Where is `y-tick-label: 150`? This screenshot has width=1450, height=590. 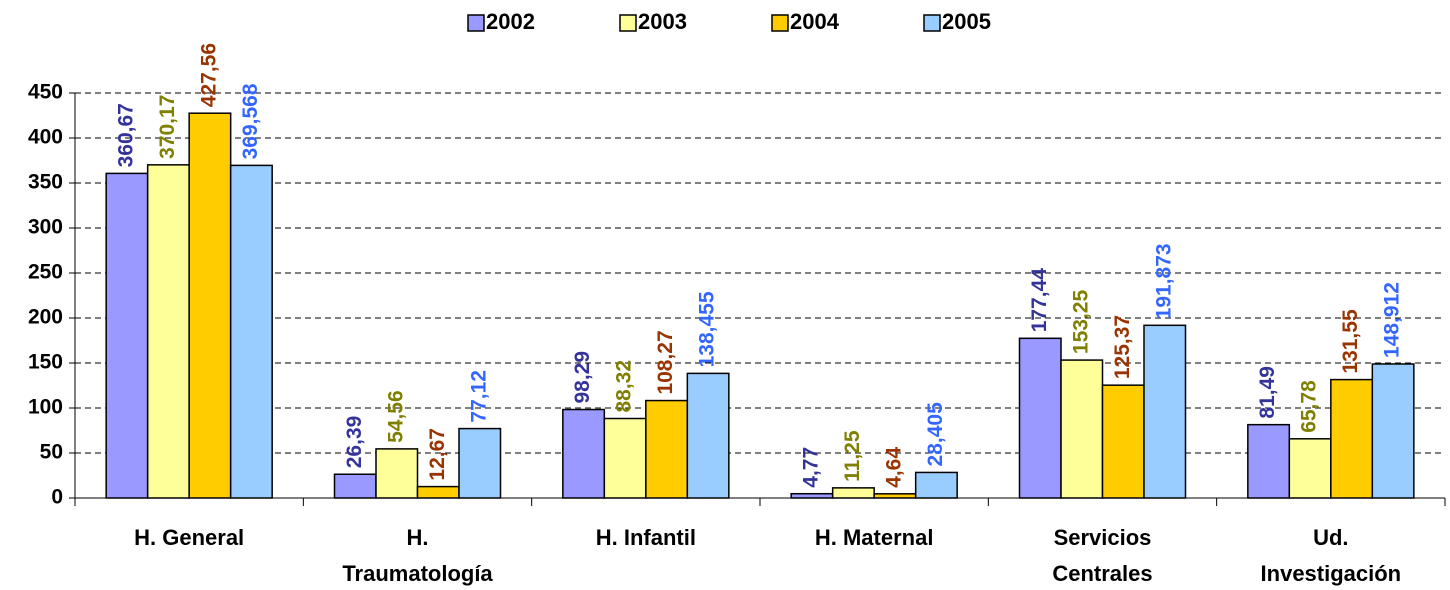 y-tick-label: 150 is located at coordinates (45, 362).